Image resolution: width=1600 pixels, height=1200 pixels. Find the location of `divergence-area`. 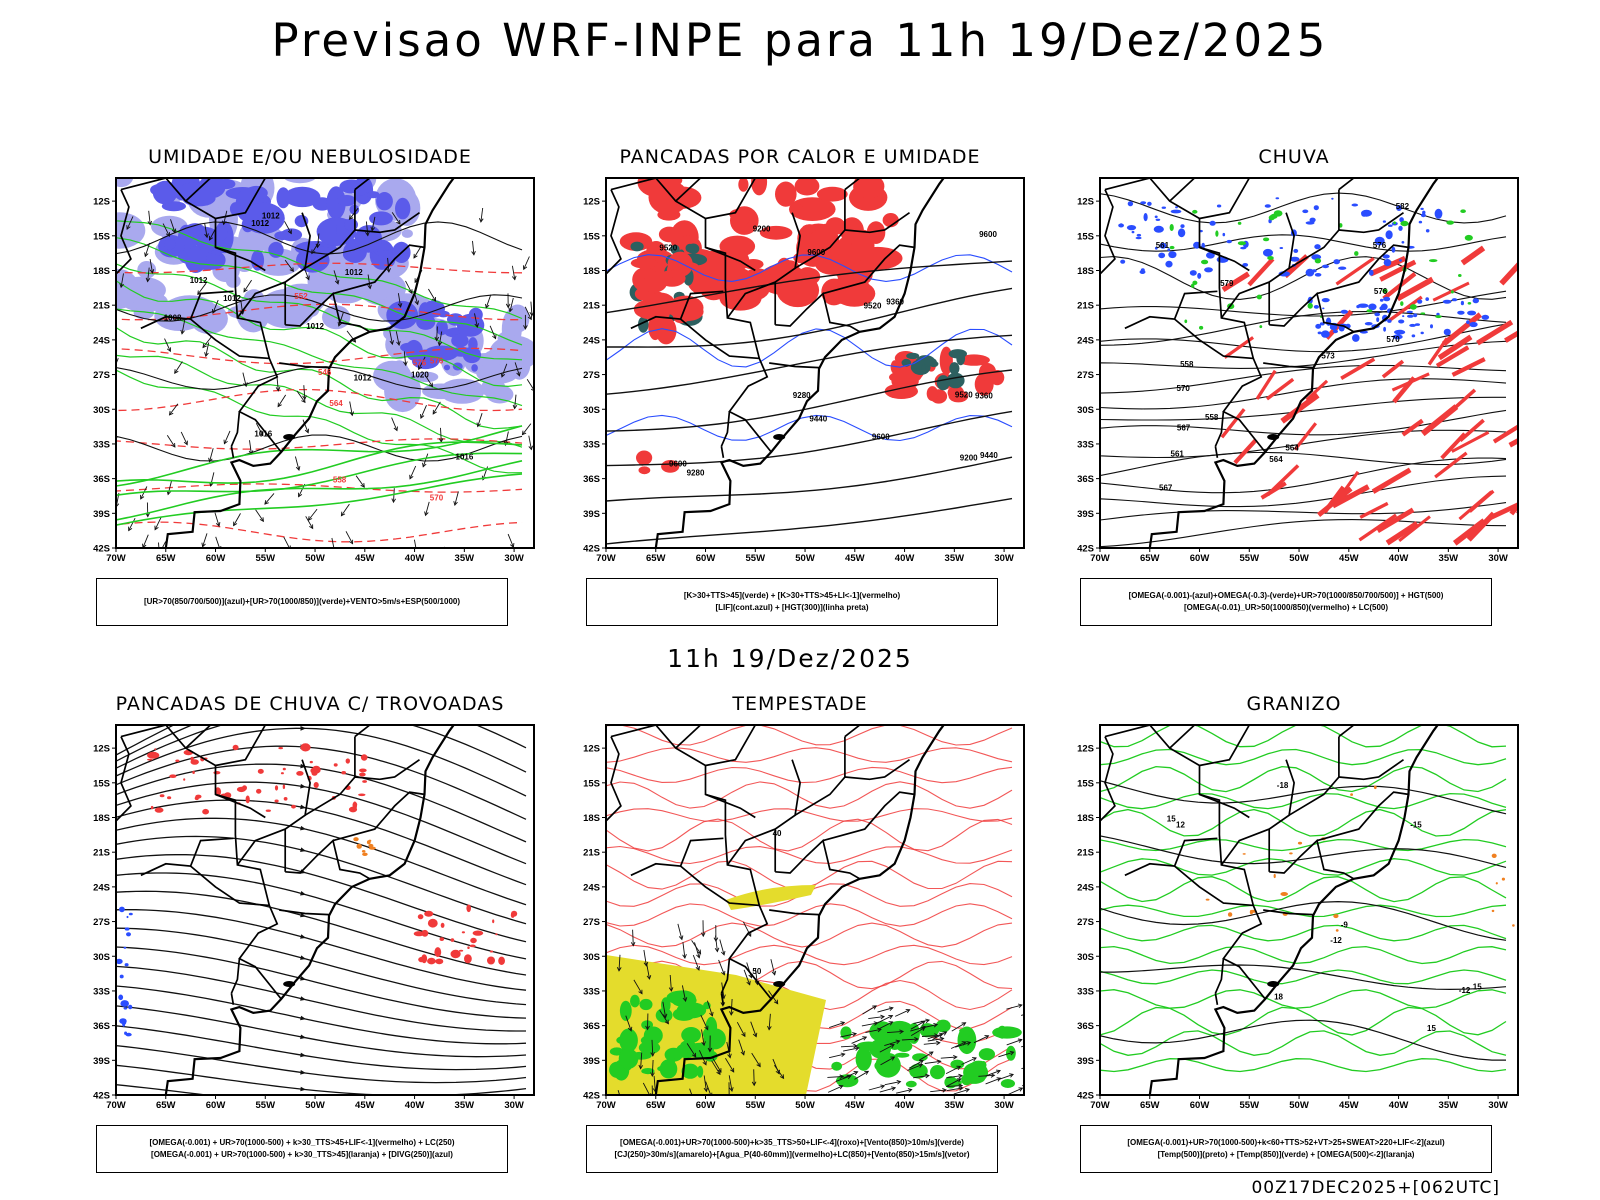

divergence-area is located at coordinates (125, 1008).